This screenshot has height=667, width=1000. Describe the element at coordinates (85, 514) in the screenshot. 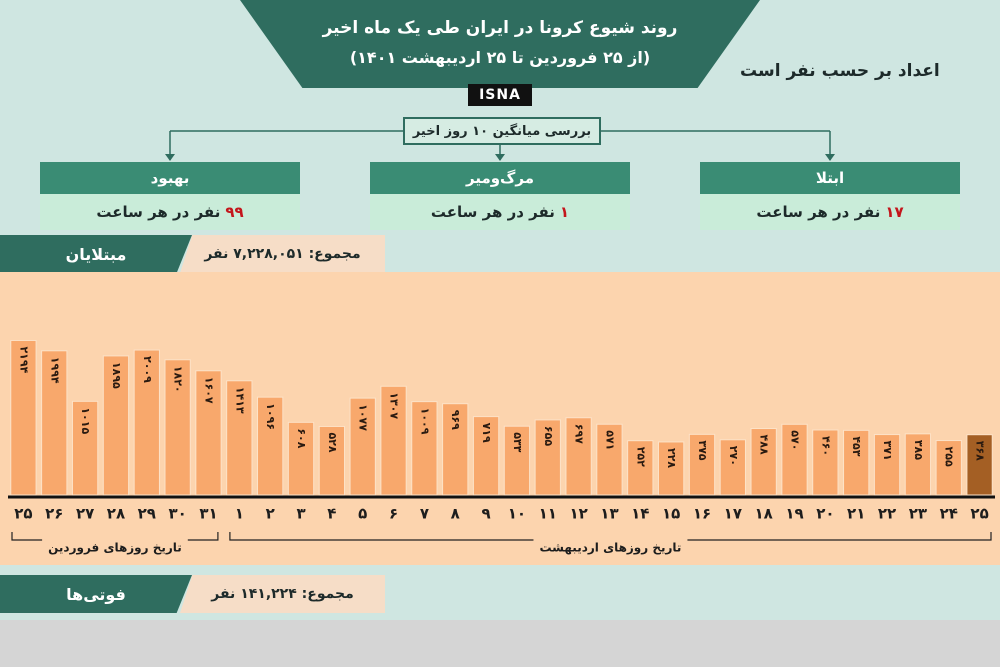

I see `x-tick-label: ۲۷` at that location.